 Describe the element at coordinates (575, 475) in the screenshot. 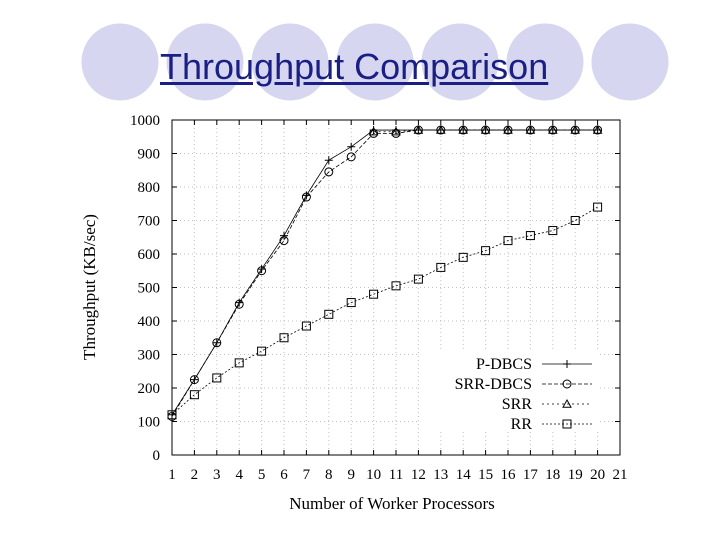

I see `x-tick-label: 19` at that location.